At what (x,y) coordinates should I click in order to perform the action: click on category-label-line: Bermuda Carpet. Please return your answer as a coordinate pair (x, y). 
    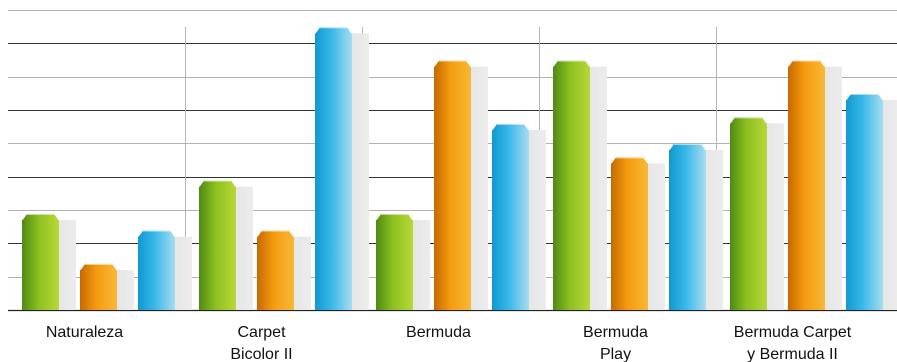
    Looking at the image, I should click on (793, 332).